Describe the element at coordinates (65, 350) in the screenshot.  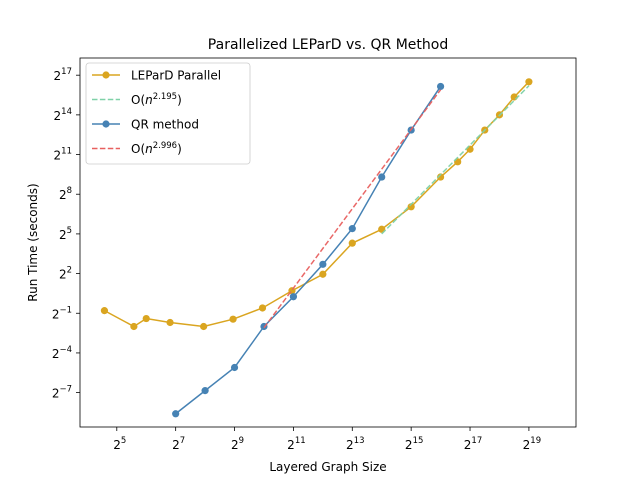
I see `y-tick-label-exponent: −4` at that location.